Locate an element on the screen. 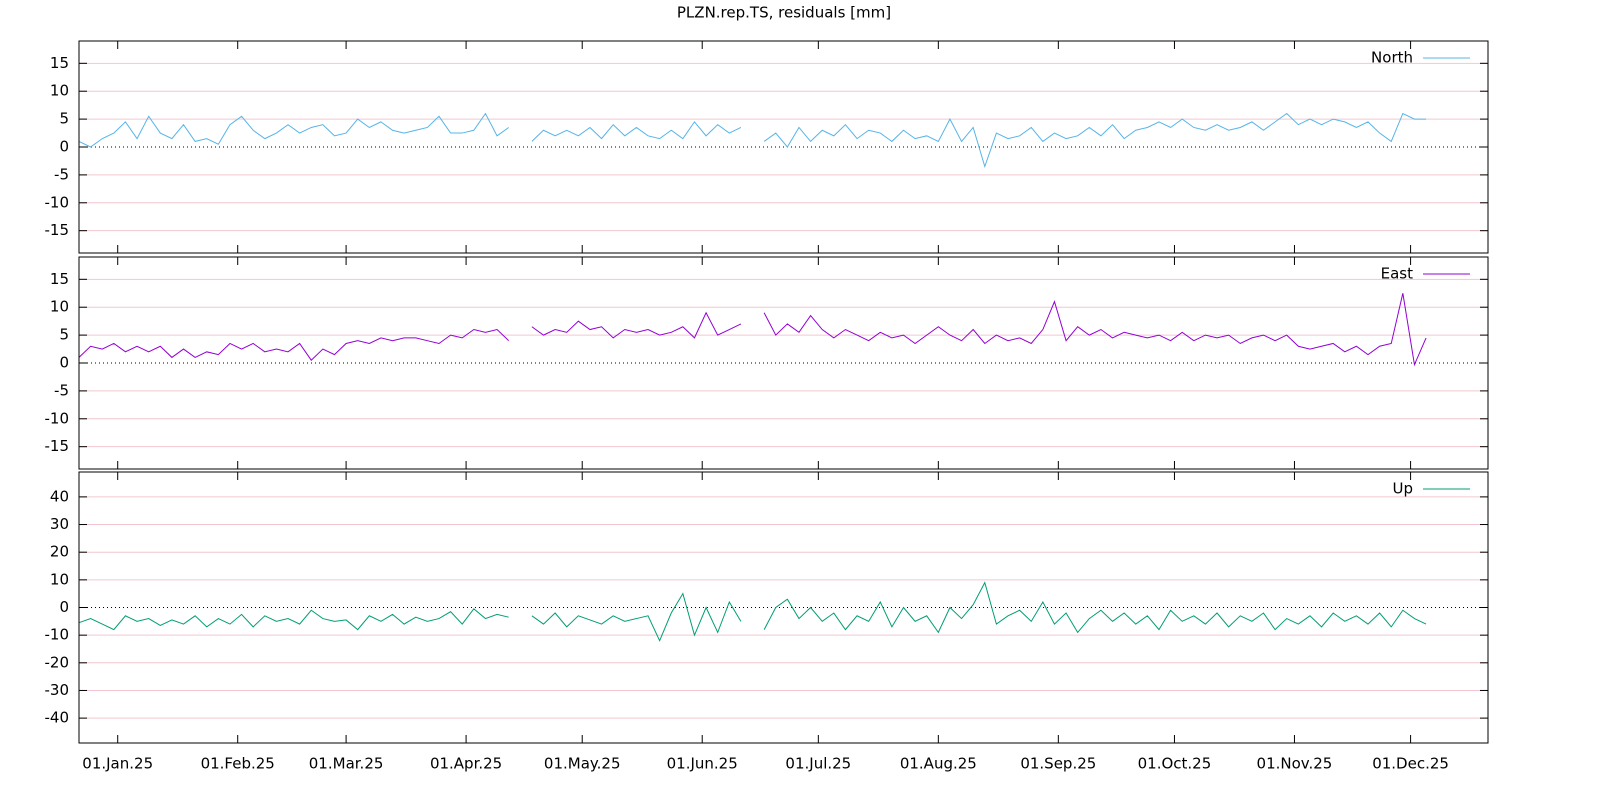 The height and width of the screenshot is (800, 1600). x-tick-label: 01.May.25 is located at coordinates (582, 764).